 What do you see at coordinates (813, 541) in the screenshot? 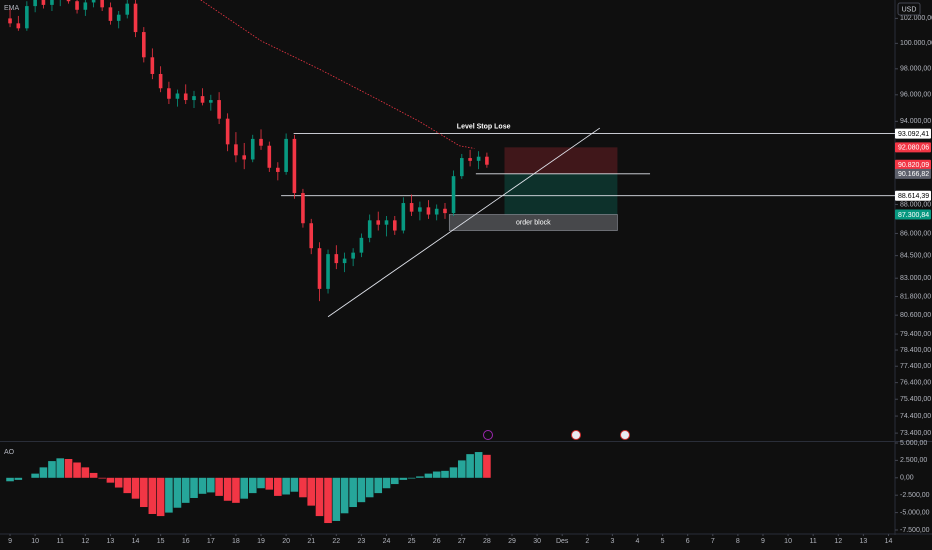
I see `x-tick-label: 11` at bounding box center [813, 541].